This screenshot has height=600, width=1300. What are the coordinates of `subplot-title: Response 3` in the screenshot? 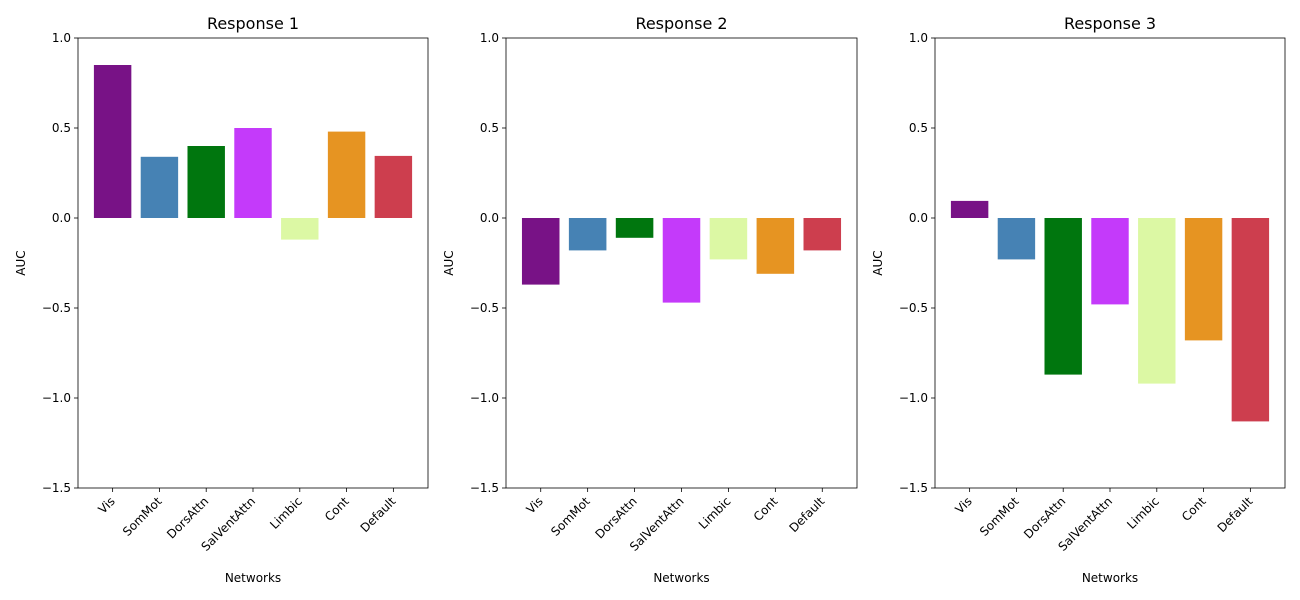 It's located at (1110, 23).